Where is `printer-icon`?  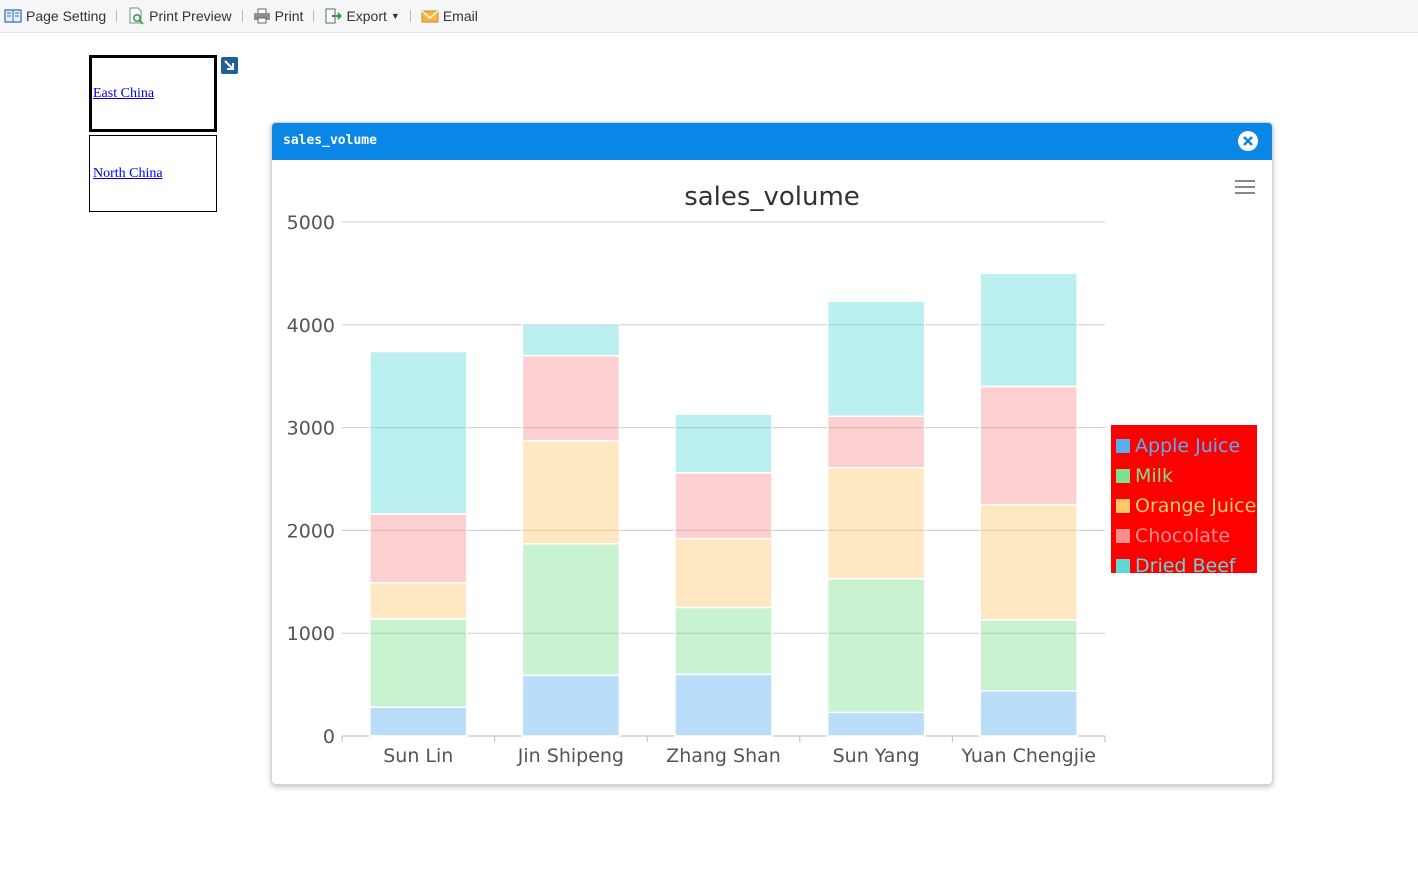 printer-icon is located at coordinates (261, 16).